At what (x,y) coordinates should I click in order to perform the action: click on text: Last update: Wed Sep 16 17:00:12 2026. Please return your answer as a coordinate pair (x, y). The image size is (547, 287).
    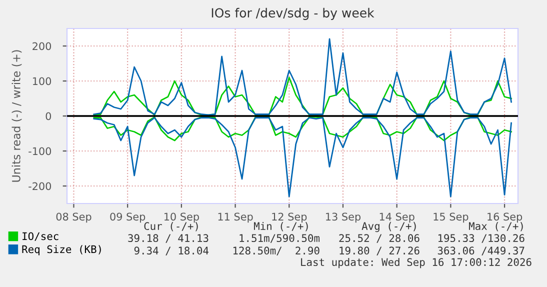
    Looking at the image, I should click on (416, 263).